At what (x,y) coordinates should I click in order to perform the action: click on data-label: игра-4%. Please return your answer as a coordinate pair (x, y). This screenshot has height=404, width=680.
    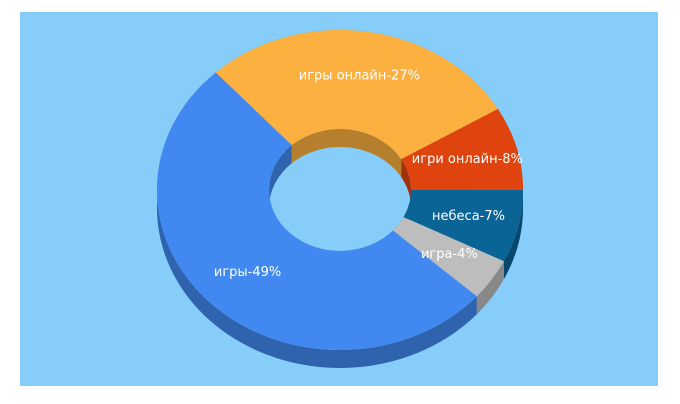
    Looking at the image, I should click on (449, 254).